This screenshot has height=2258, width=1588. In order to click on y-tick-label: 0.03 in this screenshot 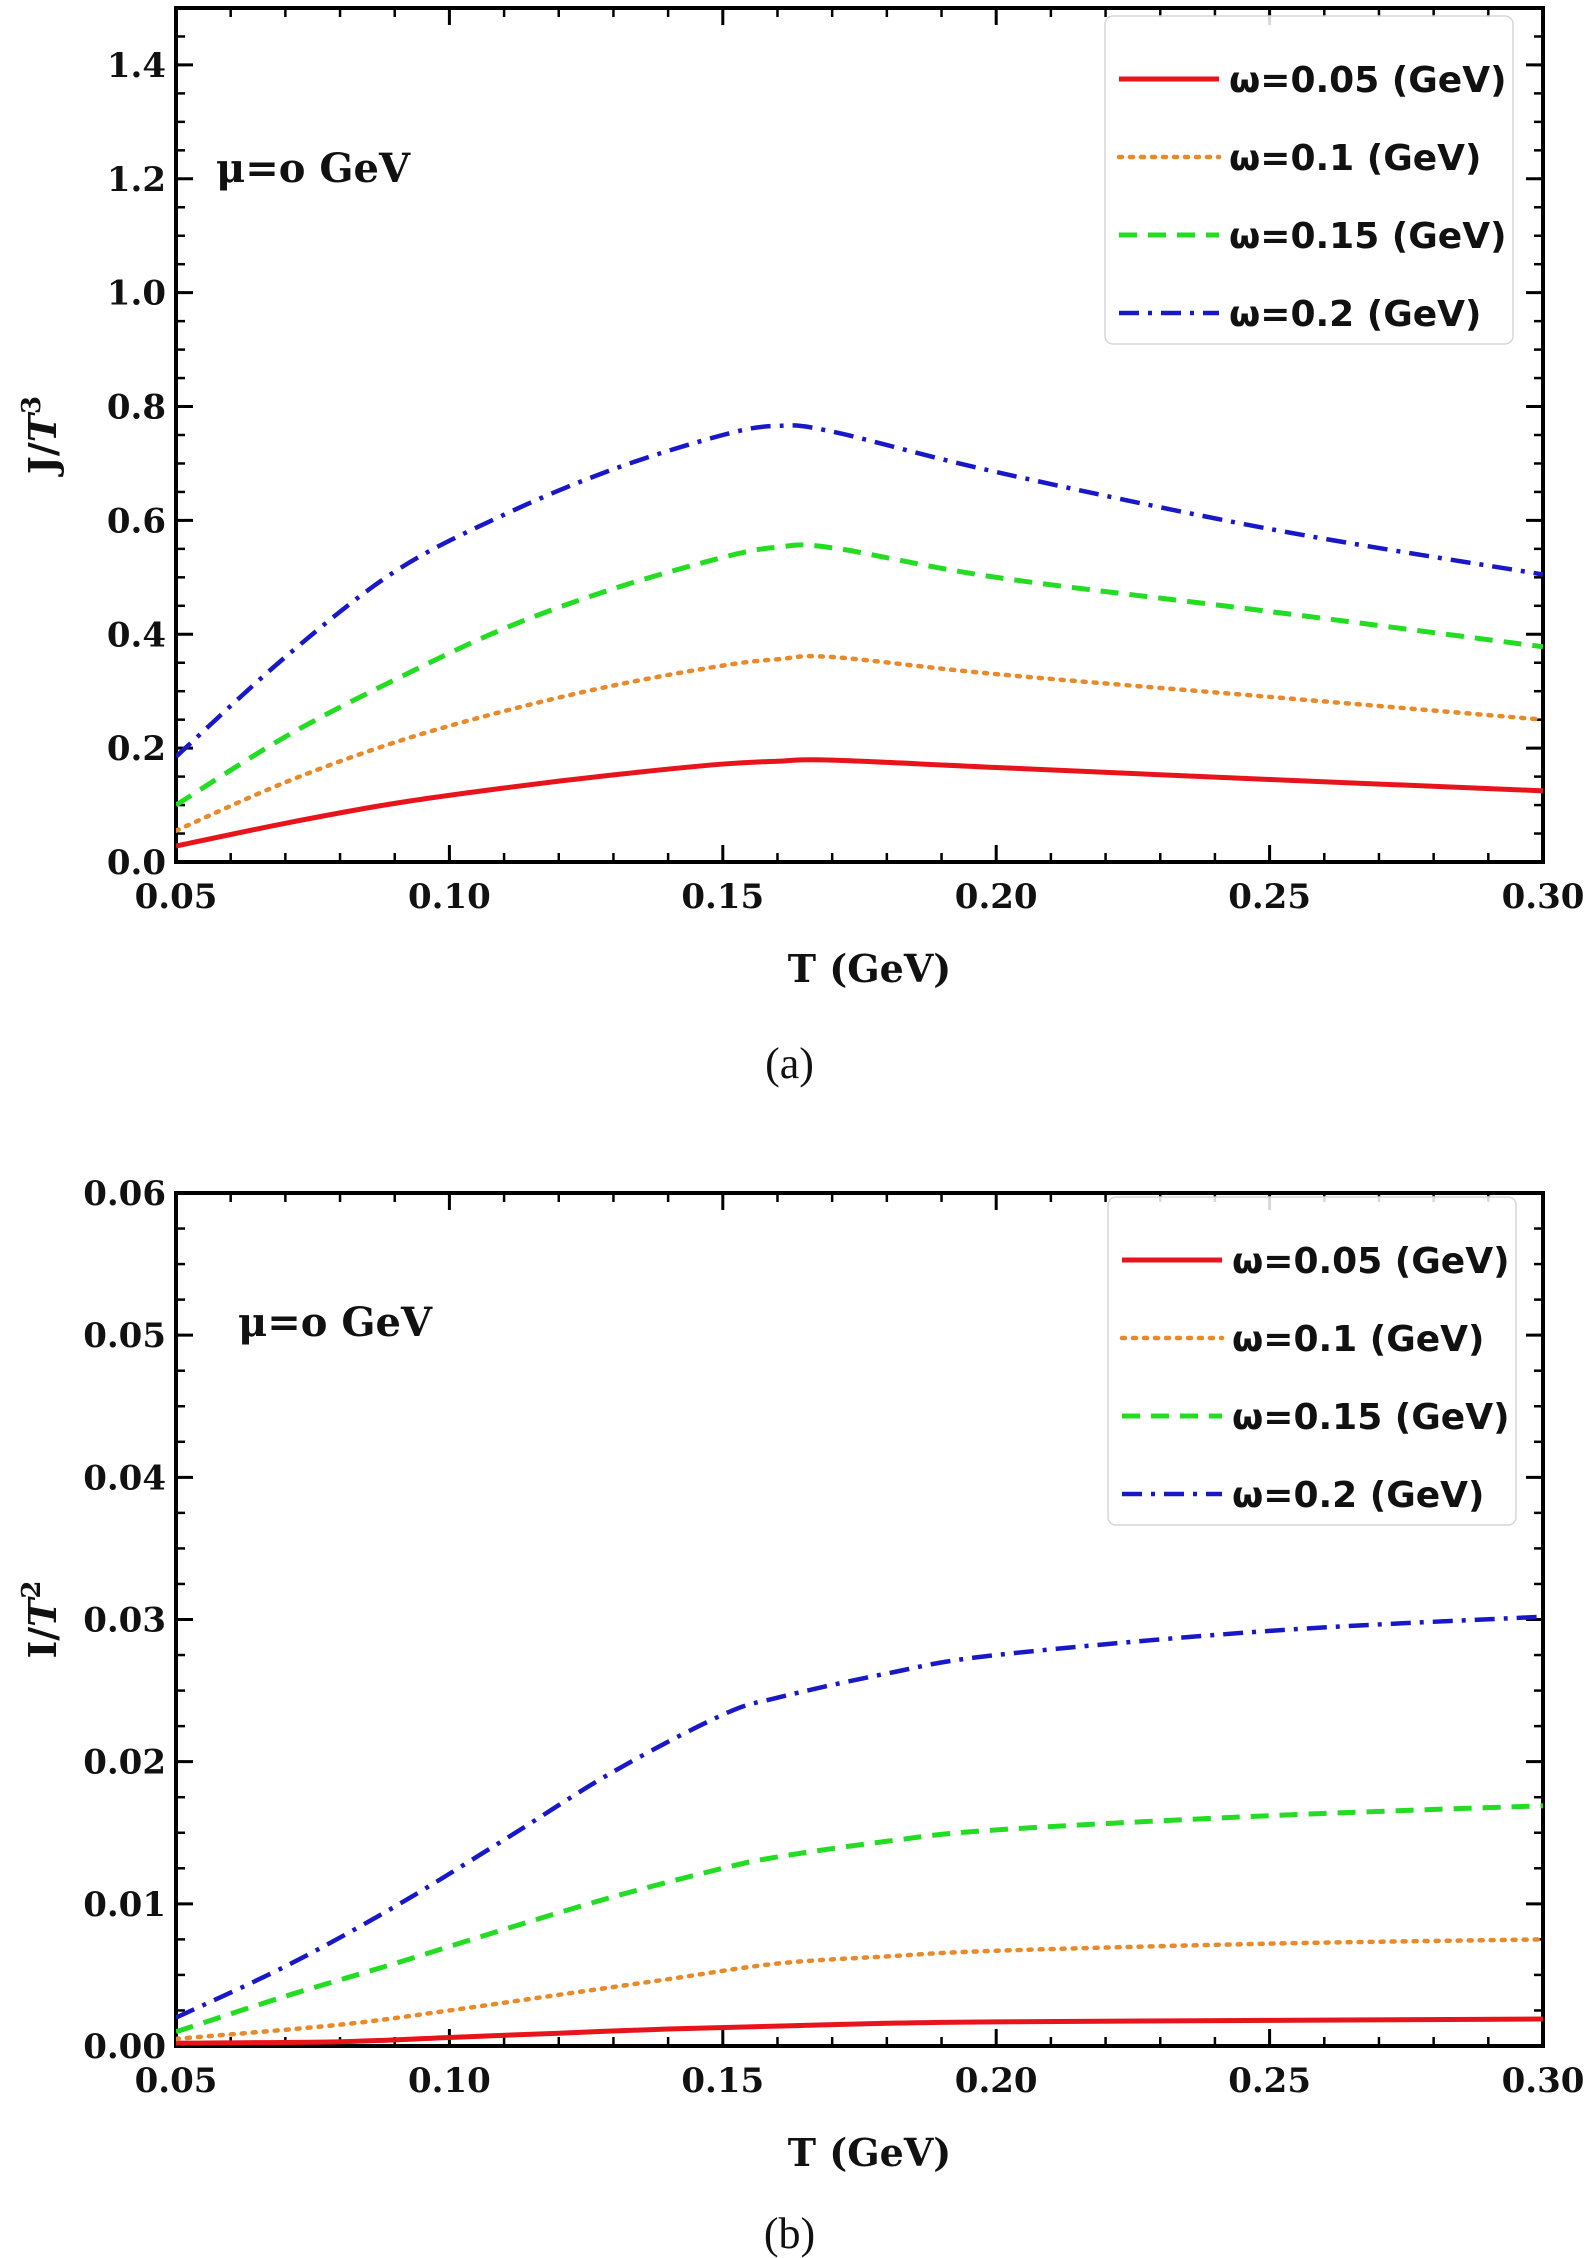, I will do `click(124, 1621)`.